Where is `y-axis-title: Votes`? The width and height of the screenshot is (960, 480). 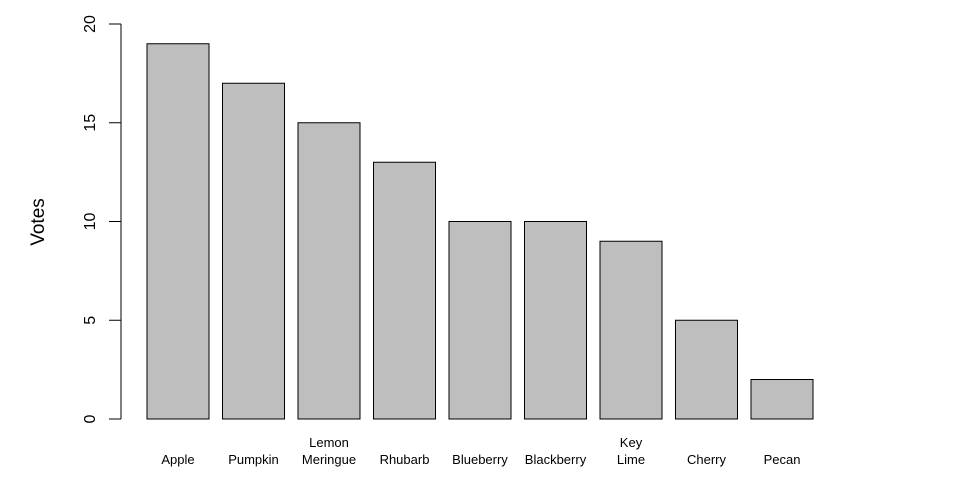
y-axis-title: Votes is located at coordinates (38, 222).